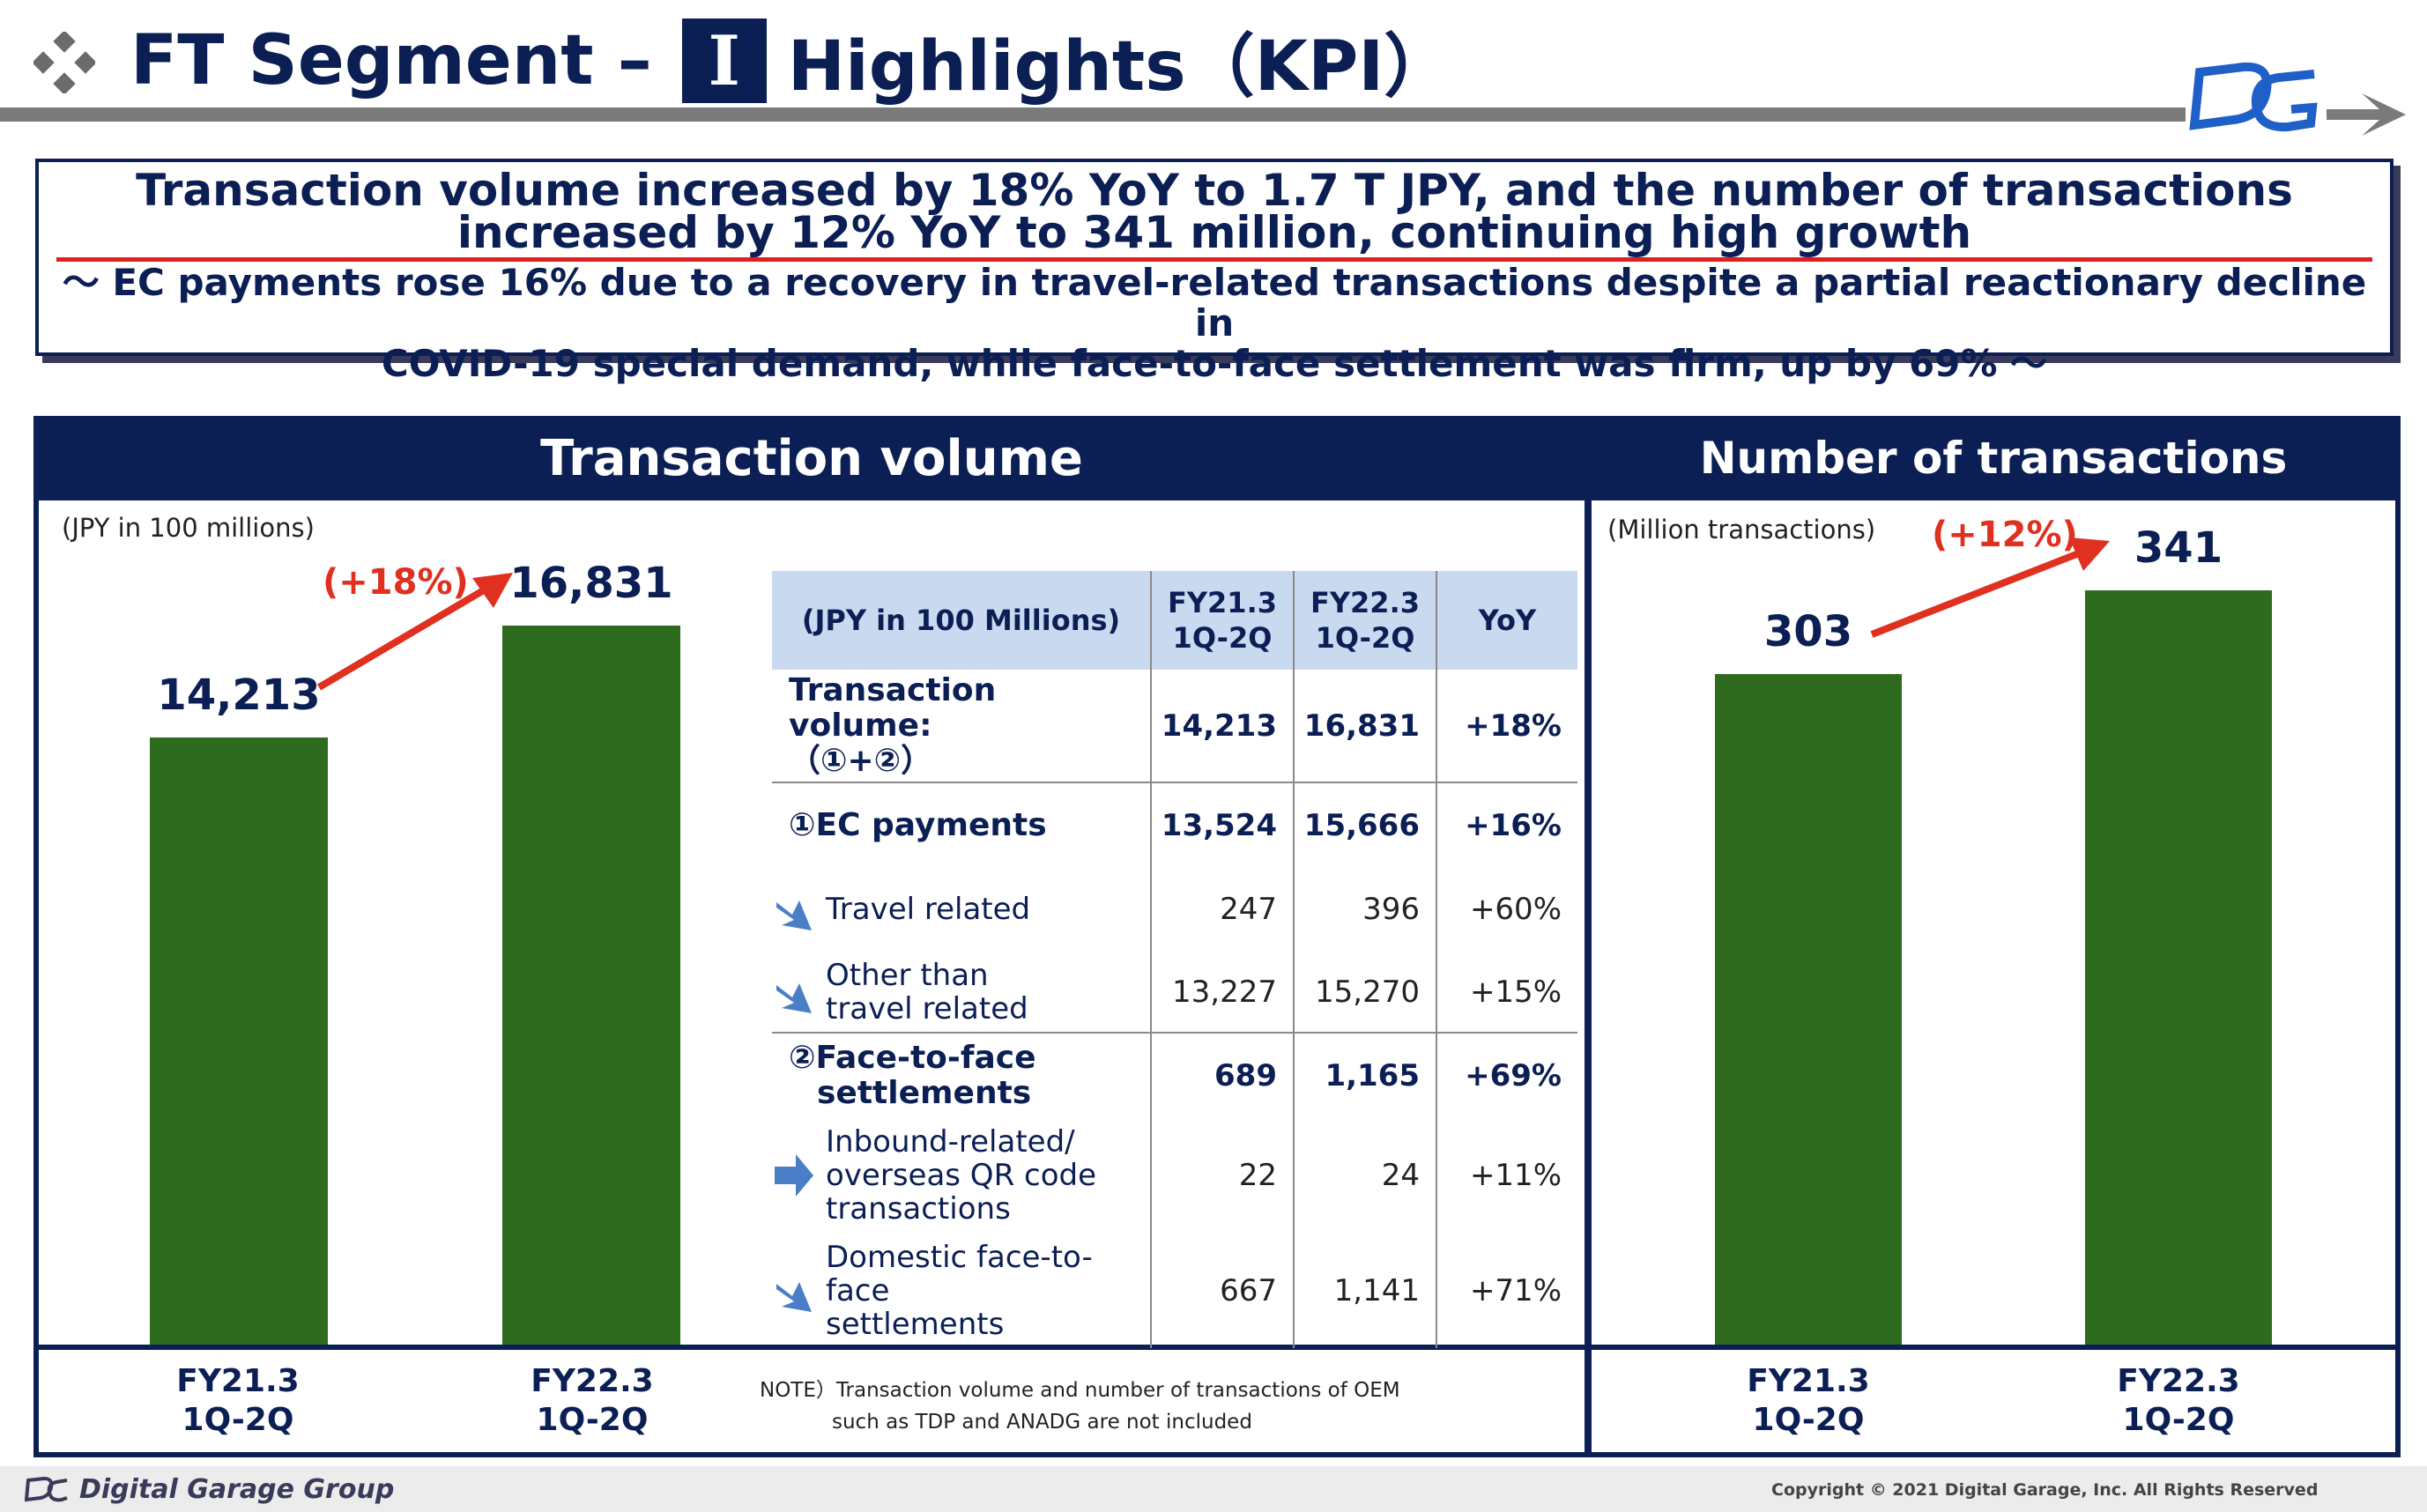  What do you see at coordinates (1365, 602) in the screenshot?
I see `header-line: FY22.3` at bounding box center [1365, 602].